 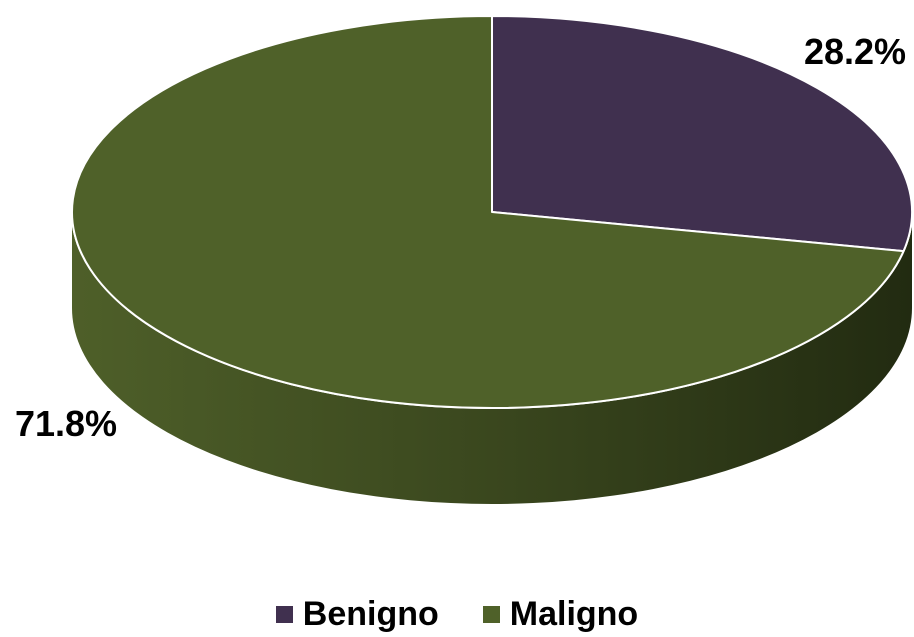 I want to click on legend: Benigno Maligno, so click(x=457, y=614).